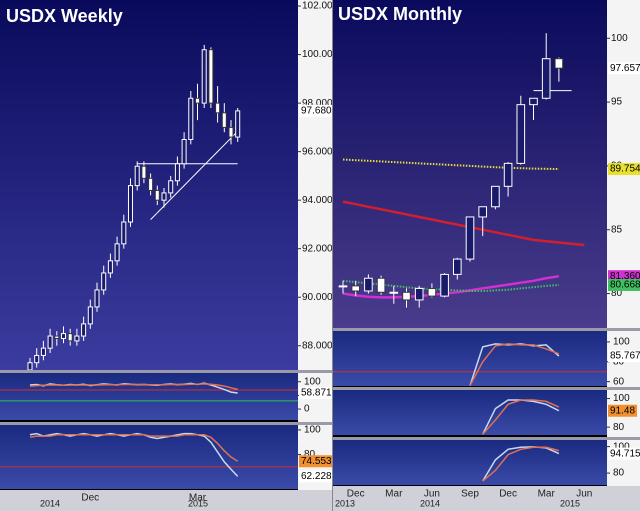 The height and width of the screenshot is (511, 640). I want to click on x-tick-label: Jun, so click(432, 494).